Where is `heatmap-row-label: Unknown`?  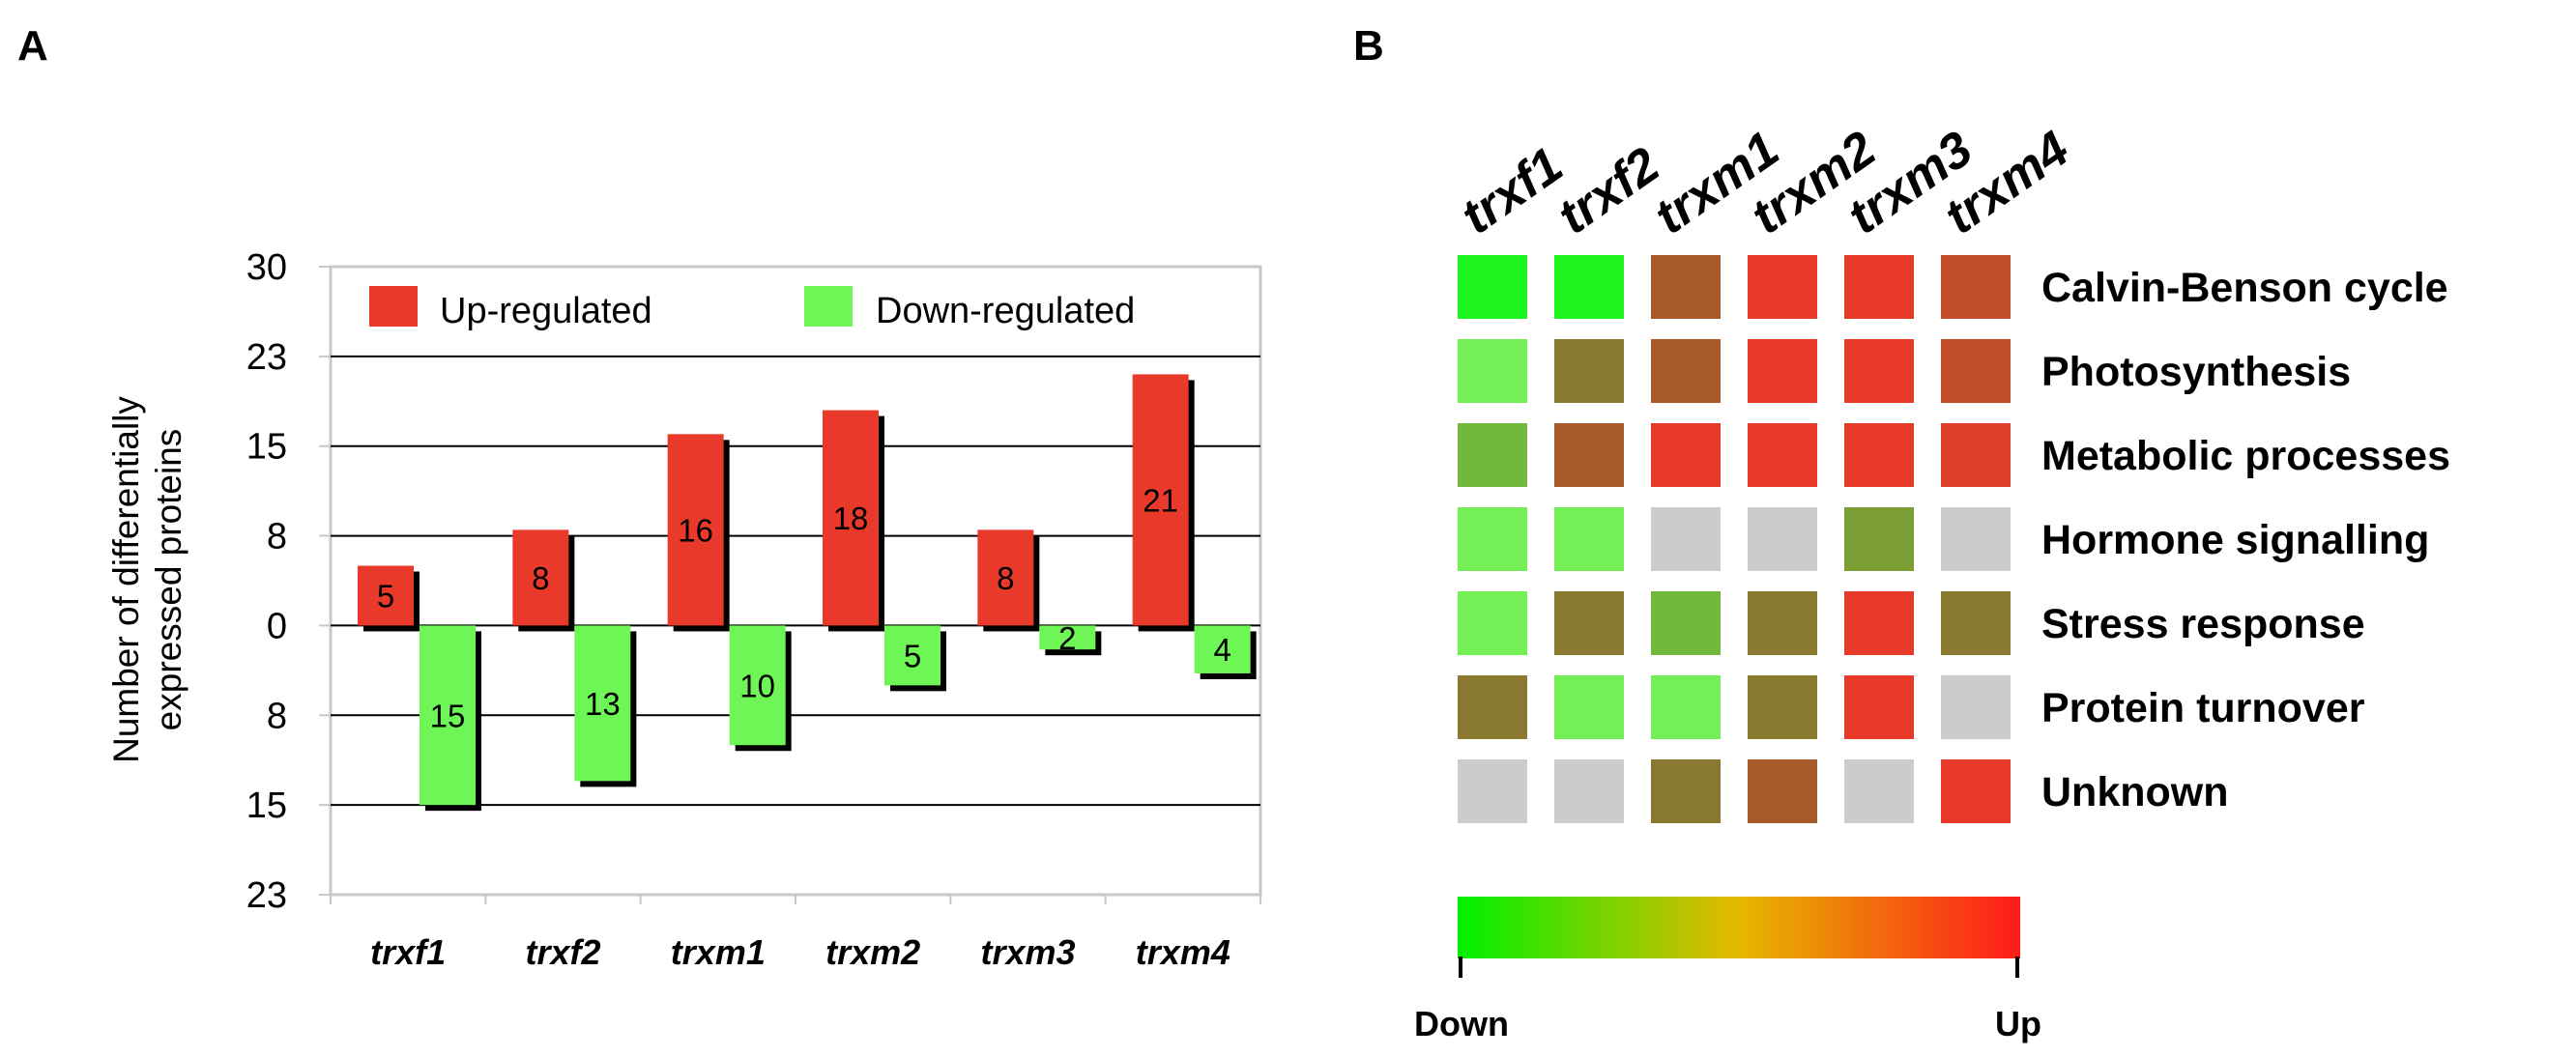 heatmap-row-label: Unknown is located at coordinates (2134, 792).